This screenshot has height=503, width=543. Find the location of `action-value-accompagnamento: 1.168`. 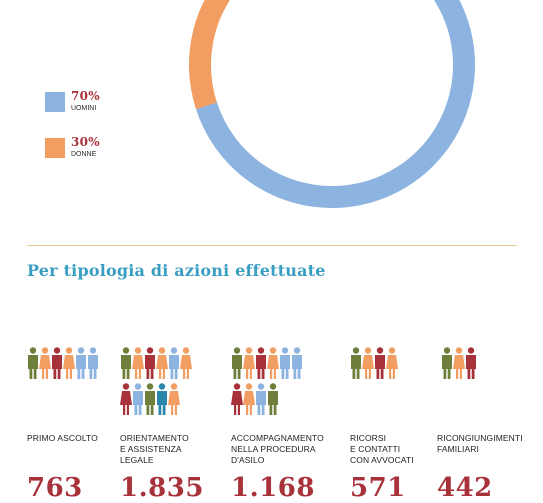

action-value-accompagnamento: 1.168 is located at coordinates (273, 488).